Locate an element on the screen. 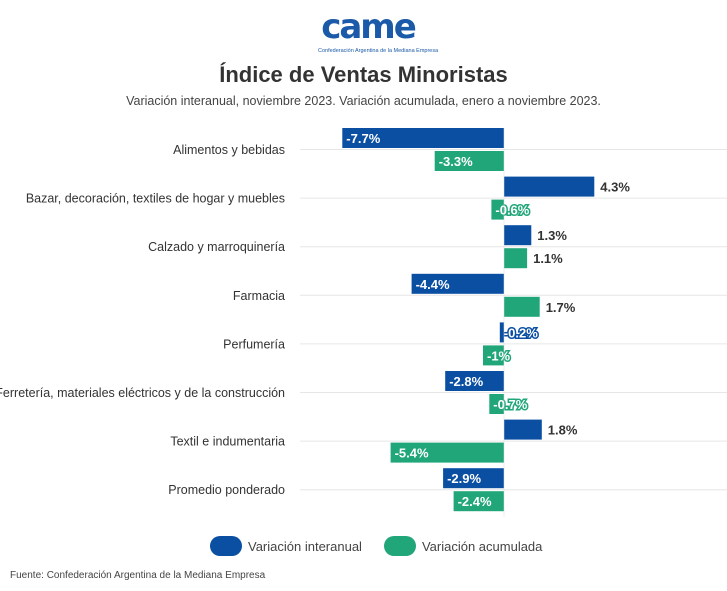  legend-label-acumulada: Variación acumulada is located at coordinates (482, 546).